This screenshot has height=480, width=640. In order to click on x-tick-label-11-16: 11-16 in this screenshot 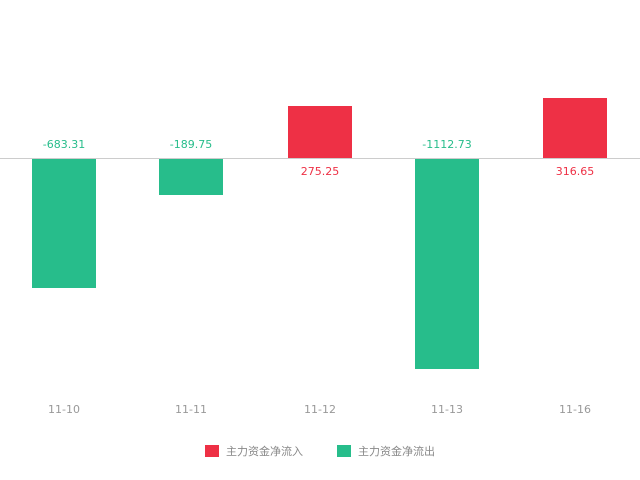, I will do `click(575, 409)`.